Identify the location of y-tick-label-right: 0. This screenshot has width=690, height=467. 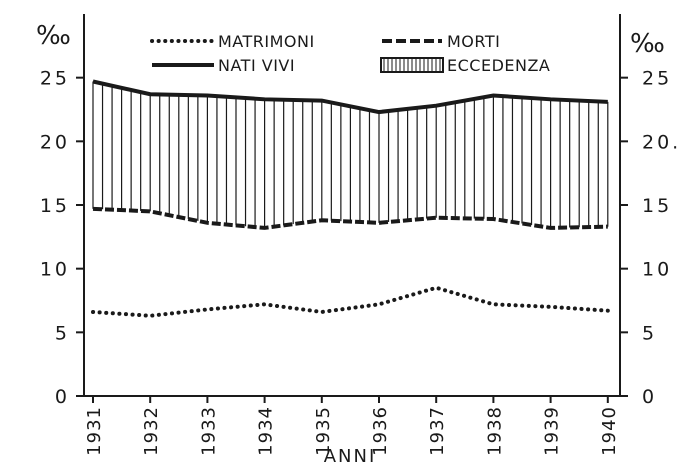
(649, 397).